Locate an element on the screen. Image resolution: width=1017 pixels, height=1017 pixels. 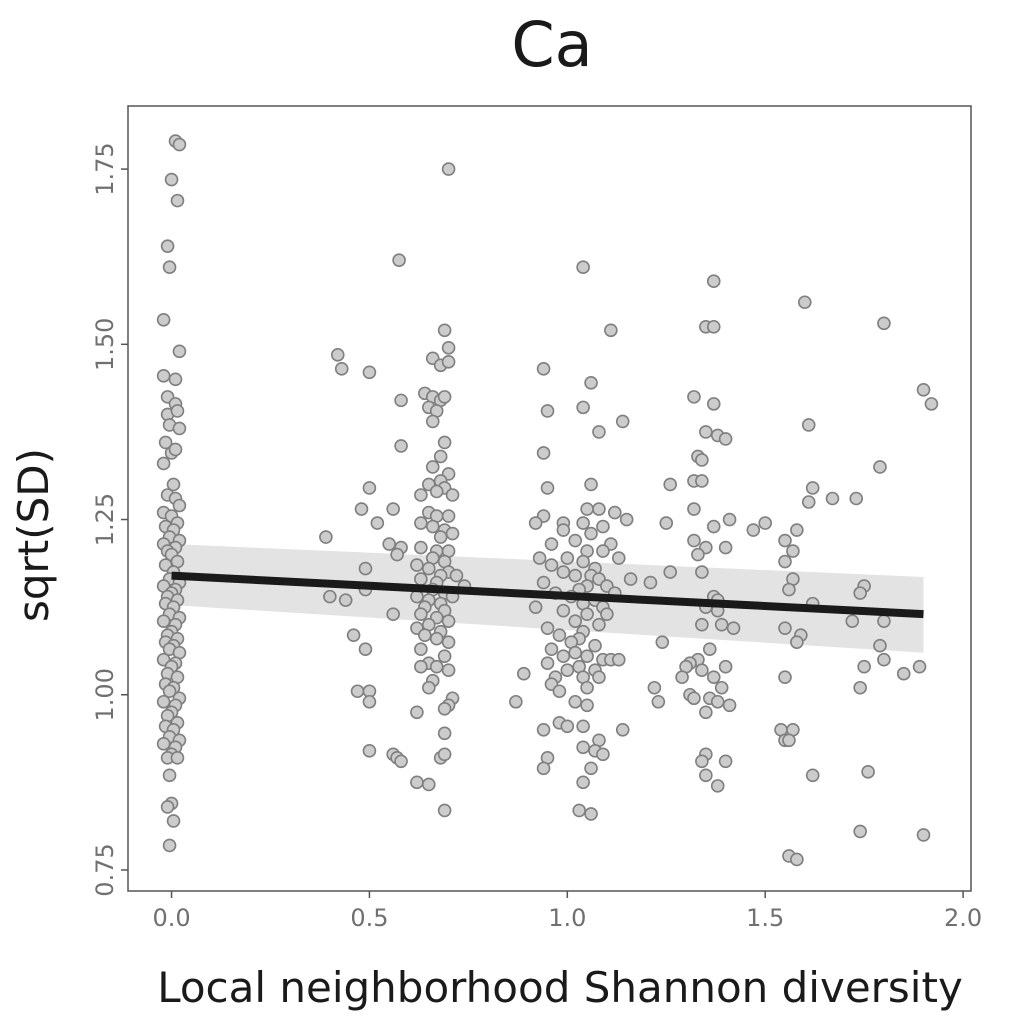
trend-line is located at coordinates (547, 595).